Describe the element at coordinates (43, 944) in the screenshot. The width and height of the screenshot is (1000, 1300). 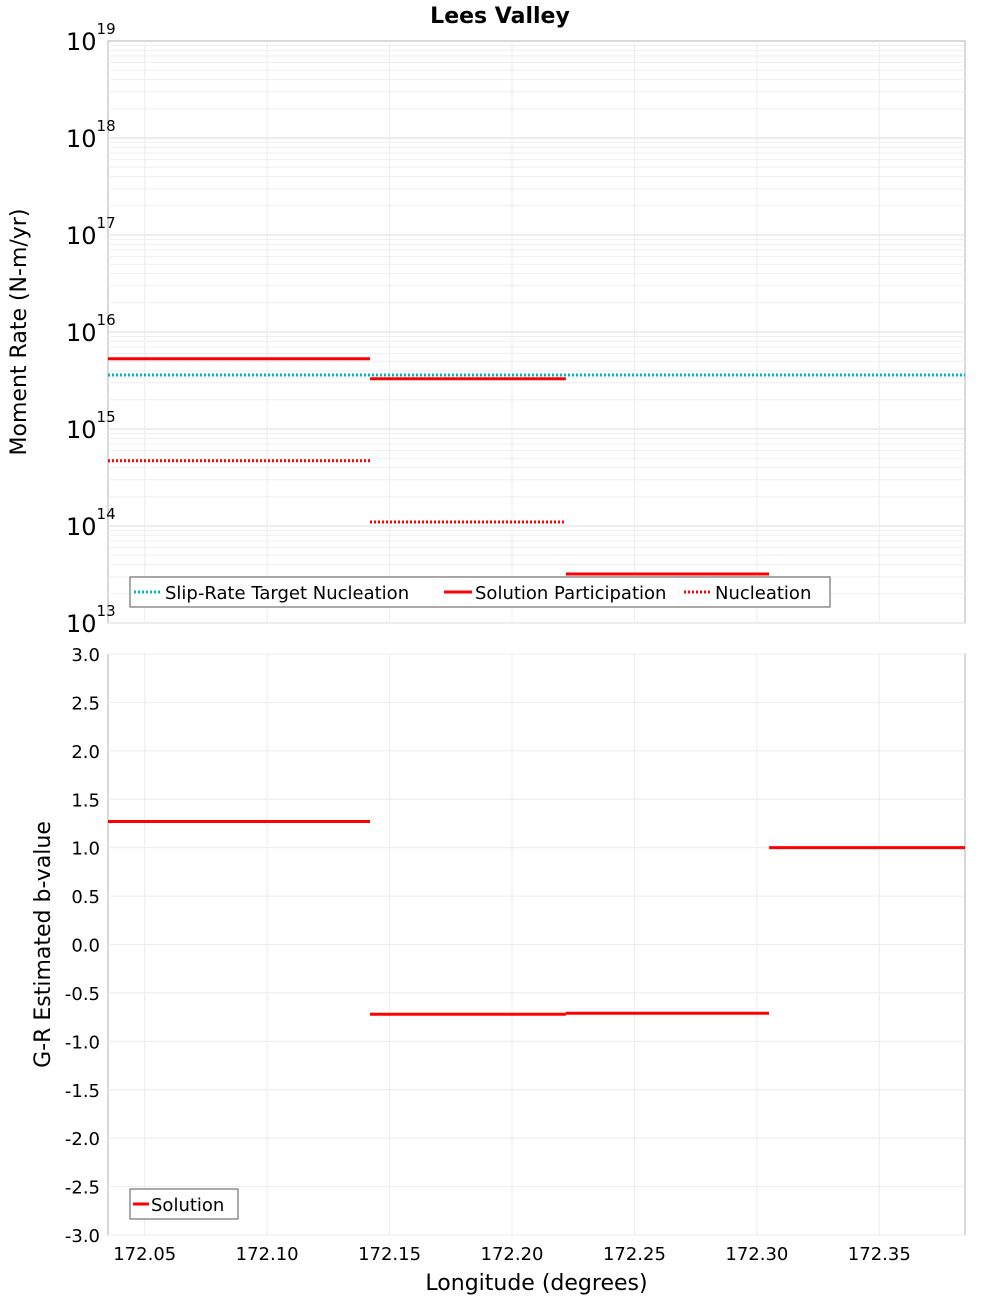
I see `y-axis-label: G-R Estimated b-value` at that location.